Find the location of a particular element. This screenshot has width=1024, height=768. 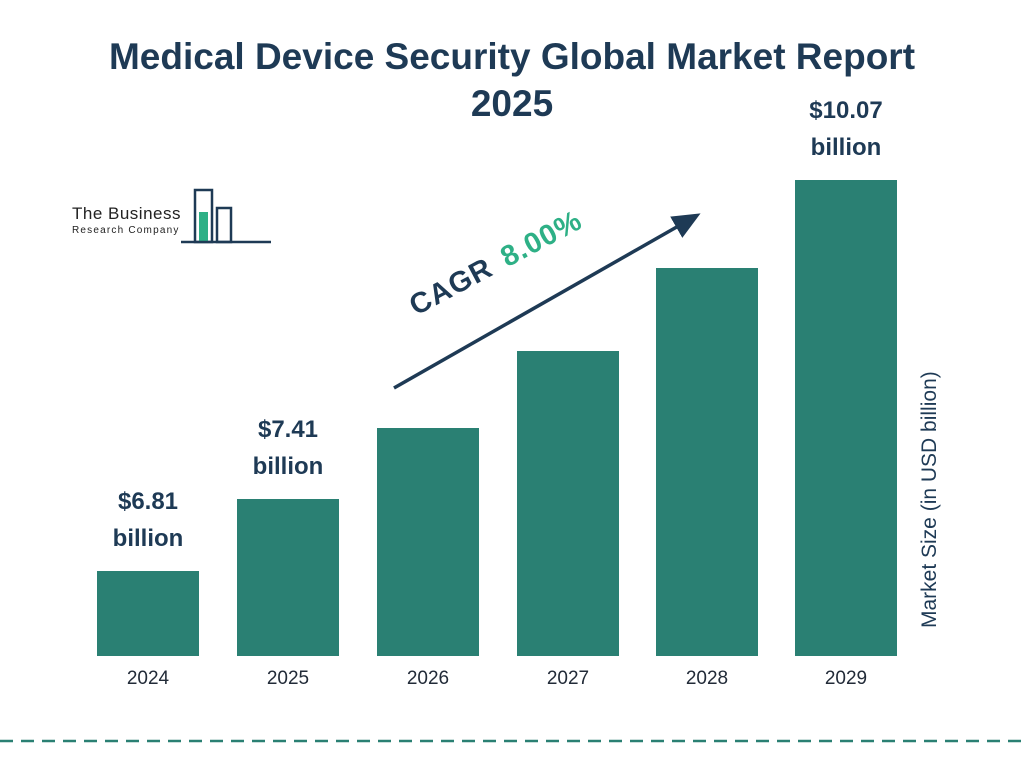

bar-2029 is located at coordinates (846, 418).